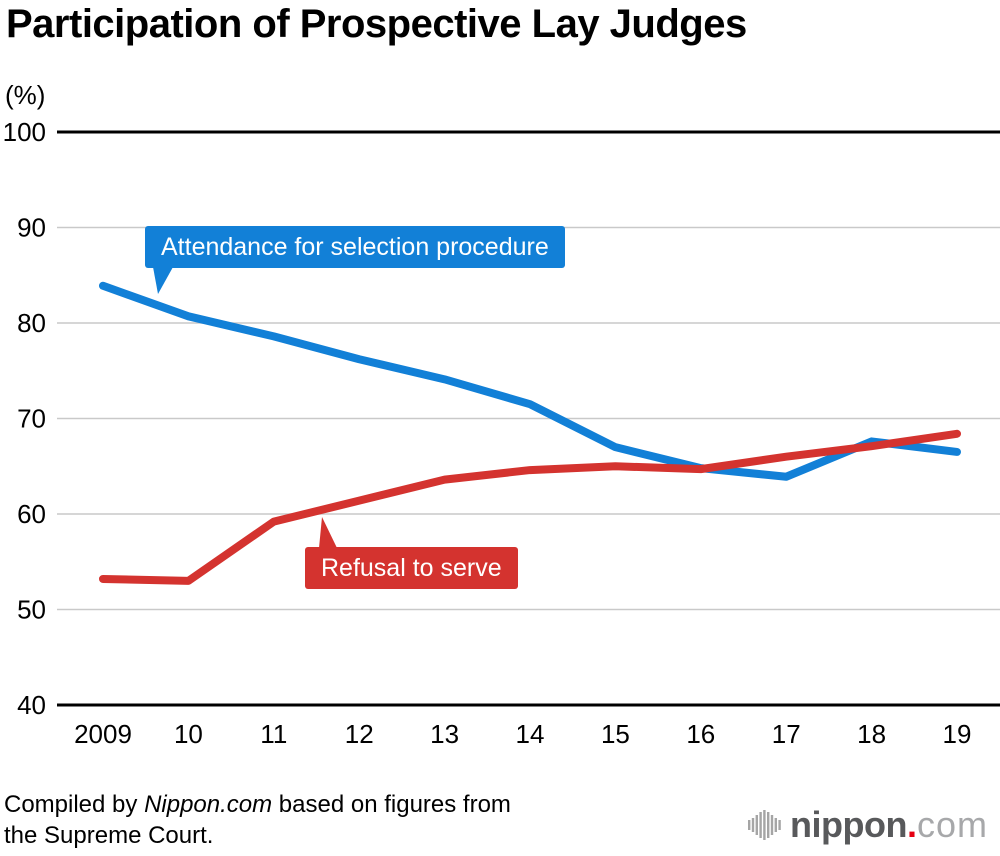 The height and width of the screenshot is (856, 1000). I want to click on source-note-suffix: based on figures from, so click(391, 804).